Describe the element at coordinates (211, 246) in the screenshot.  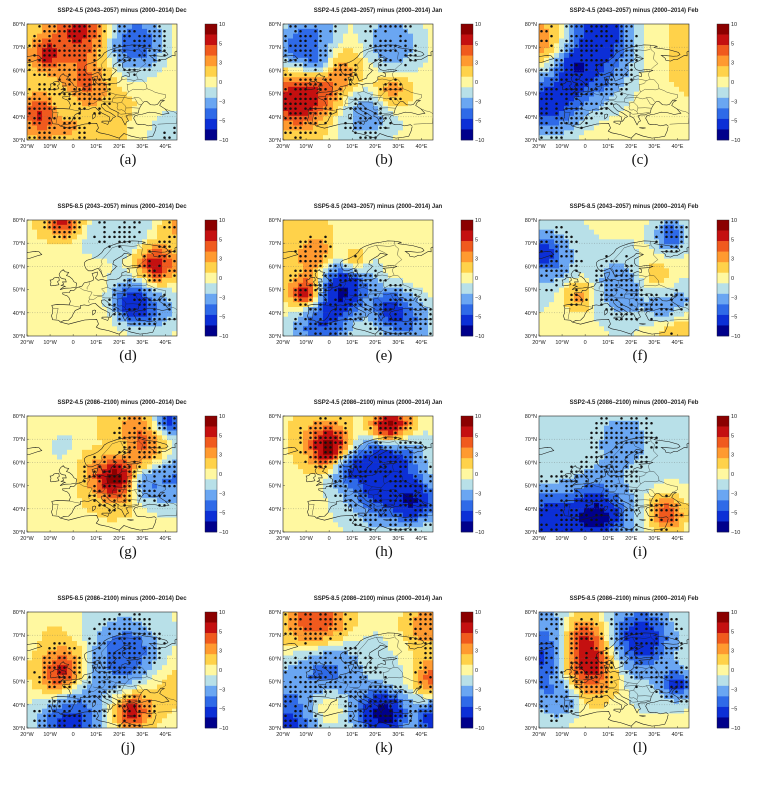
I see `colorbar-segment` at that location.